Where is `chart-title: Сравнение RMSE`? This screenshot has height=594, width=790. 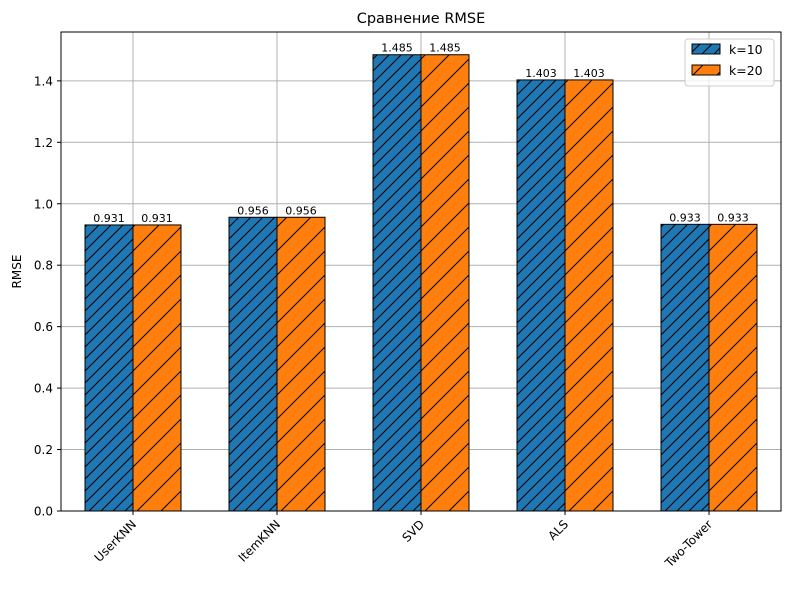
chart-title: Сравнение RMSE is located at coordinates (421, 19).